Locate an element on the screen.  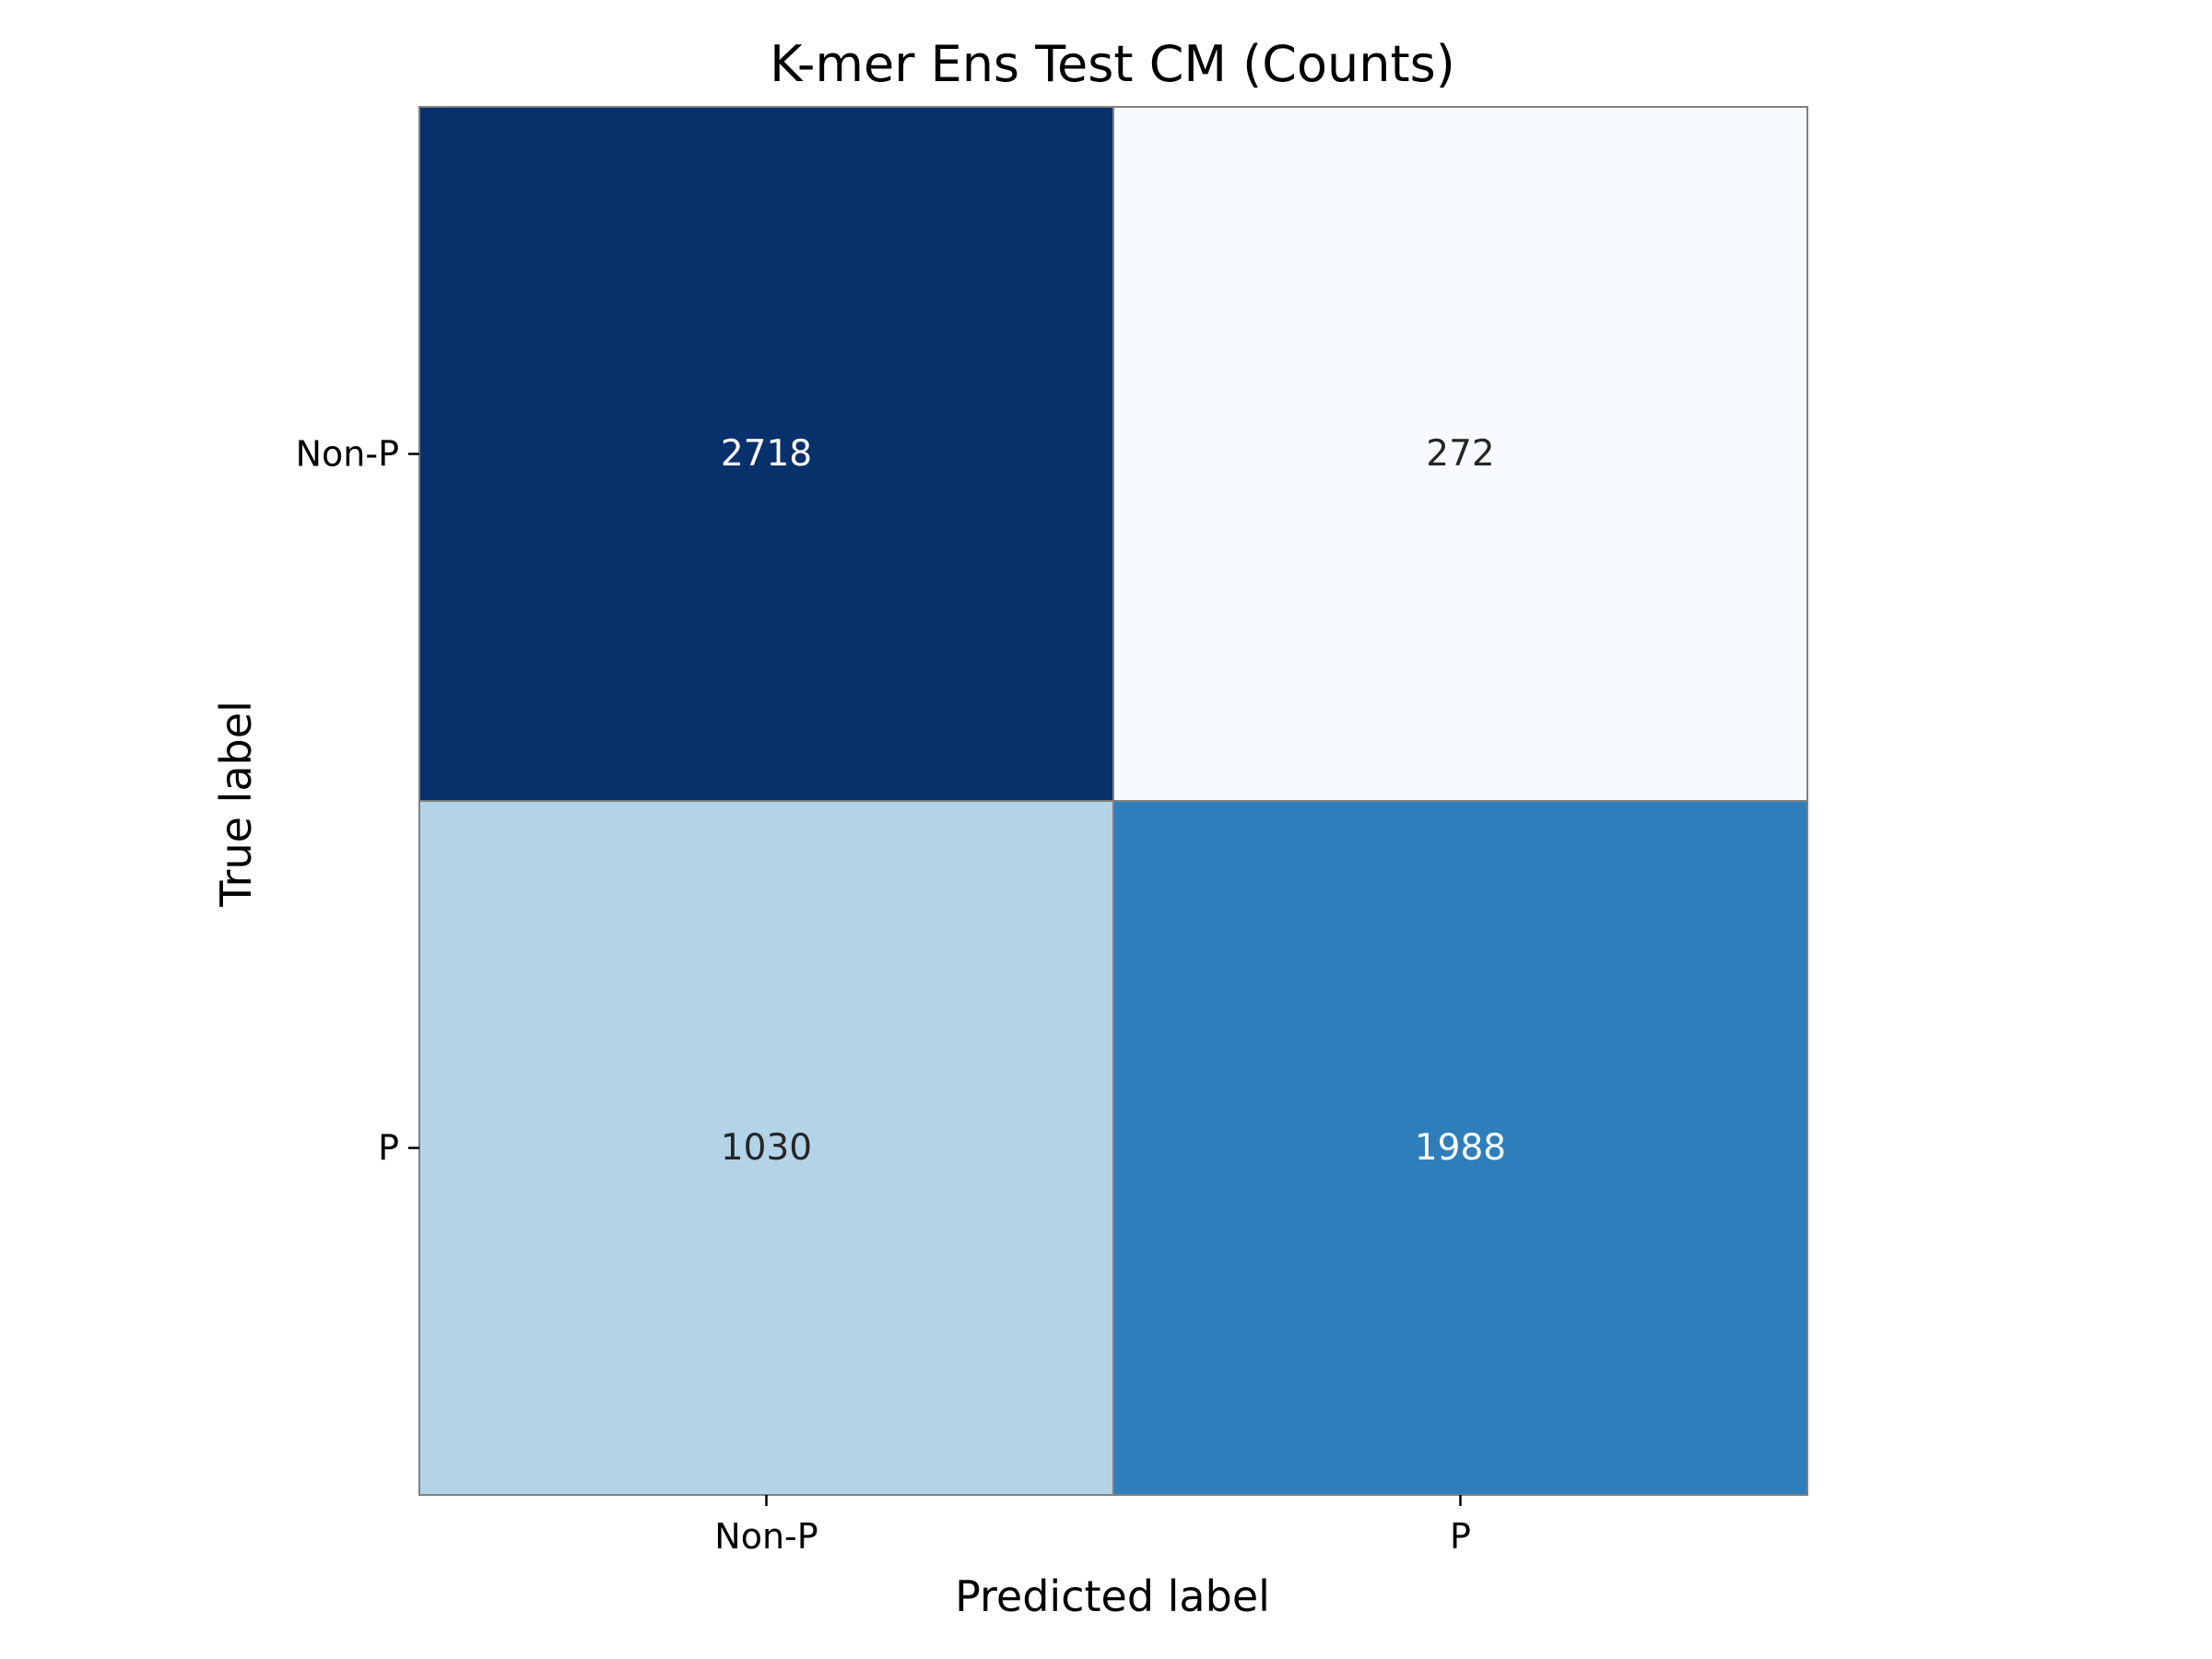
x-tick-label: P is located at coordinates (1460, 1536).